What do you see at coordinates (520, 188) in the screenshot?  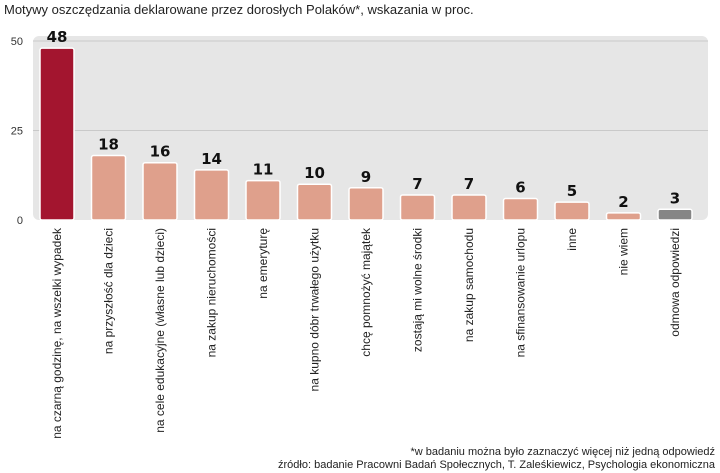 I see `bar-value-label: 6` at bounding box center [520, 188].